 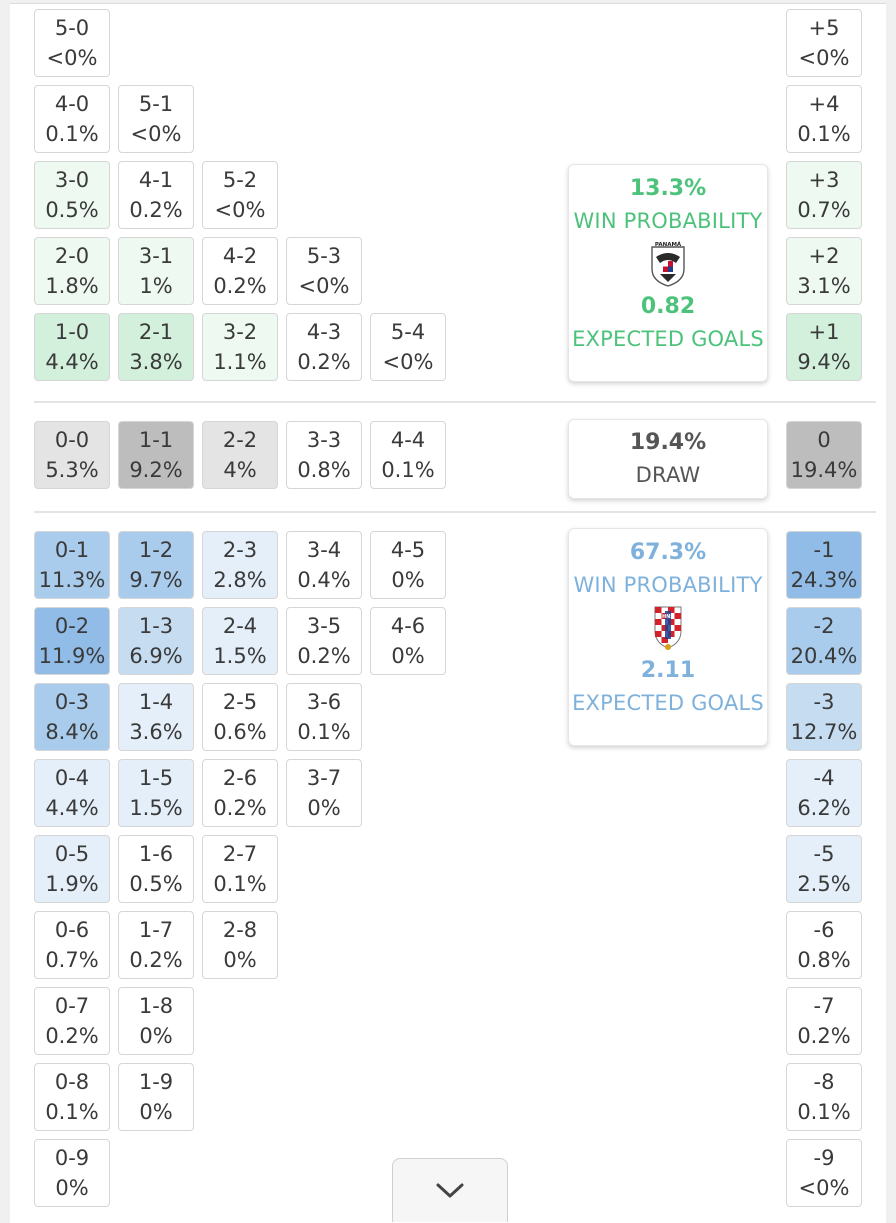 I want to click on score-cell: 0-1 11.3%, so click(x=72, y=565).